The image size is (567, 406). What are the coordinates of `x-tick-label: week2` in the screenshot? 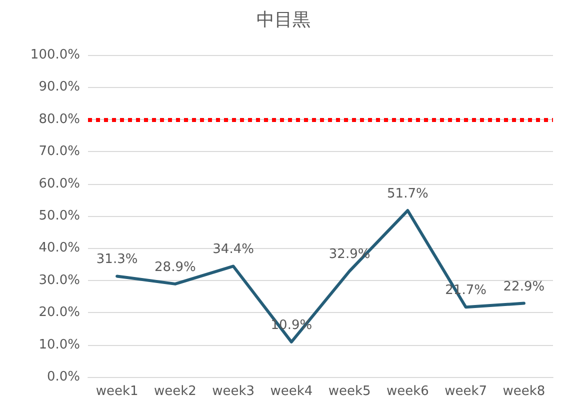 It's located at (175, 391).